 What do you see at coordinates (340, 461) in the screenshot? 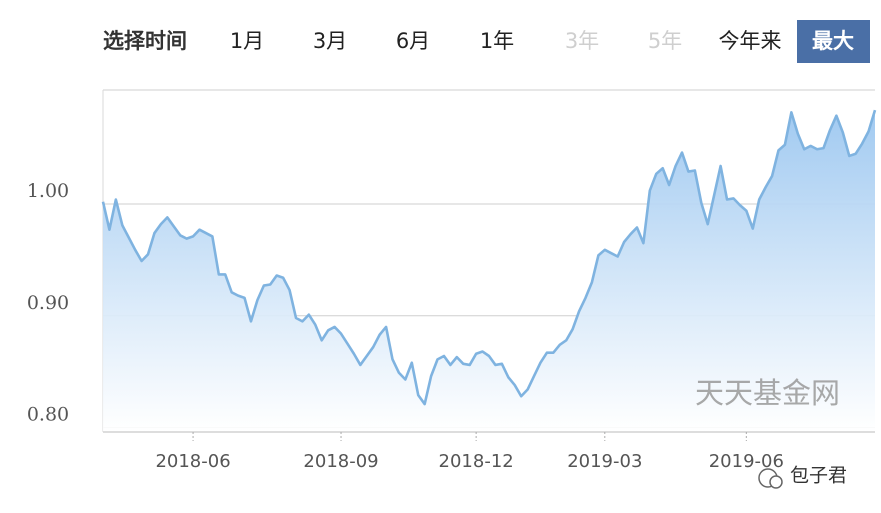
I see `x-tick-label: 2018-09` at bounding box center [340, 461].